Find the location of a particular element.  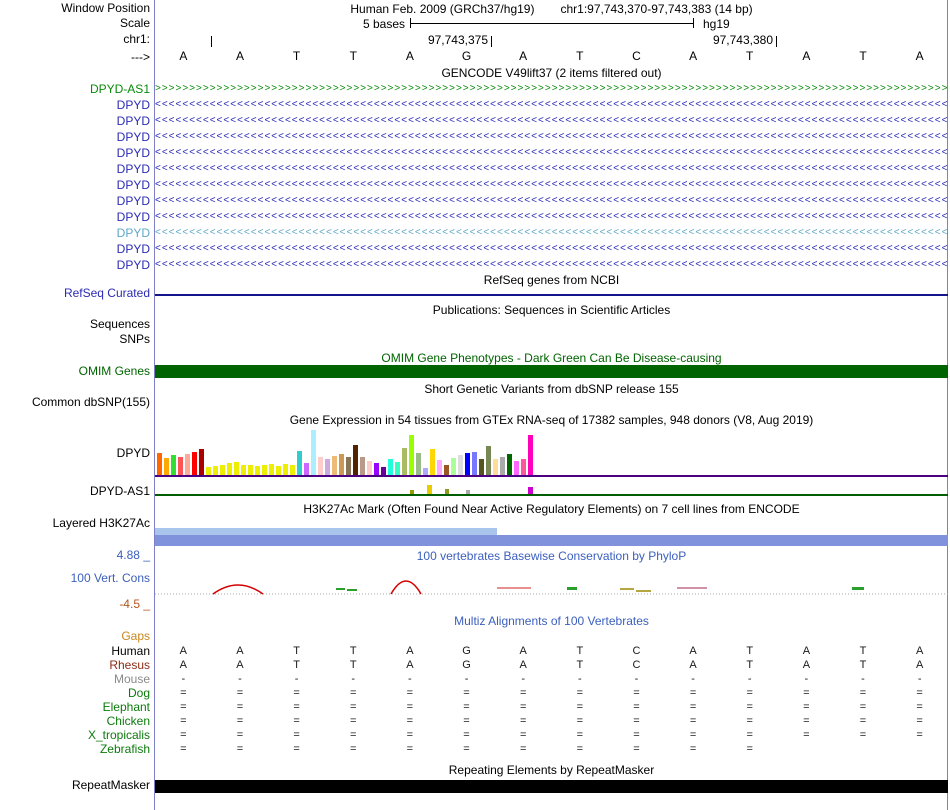

species-label: Elephant is located at coordinates (126, 707).